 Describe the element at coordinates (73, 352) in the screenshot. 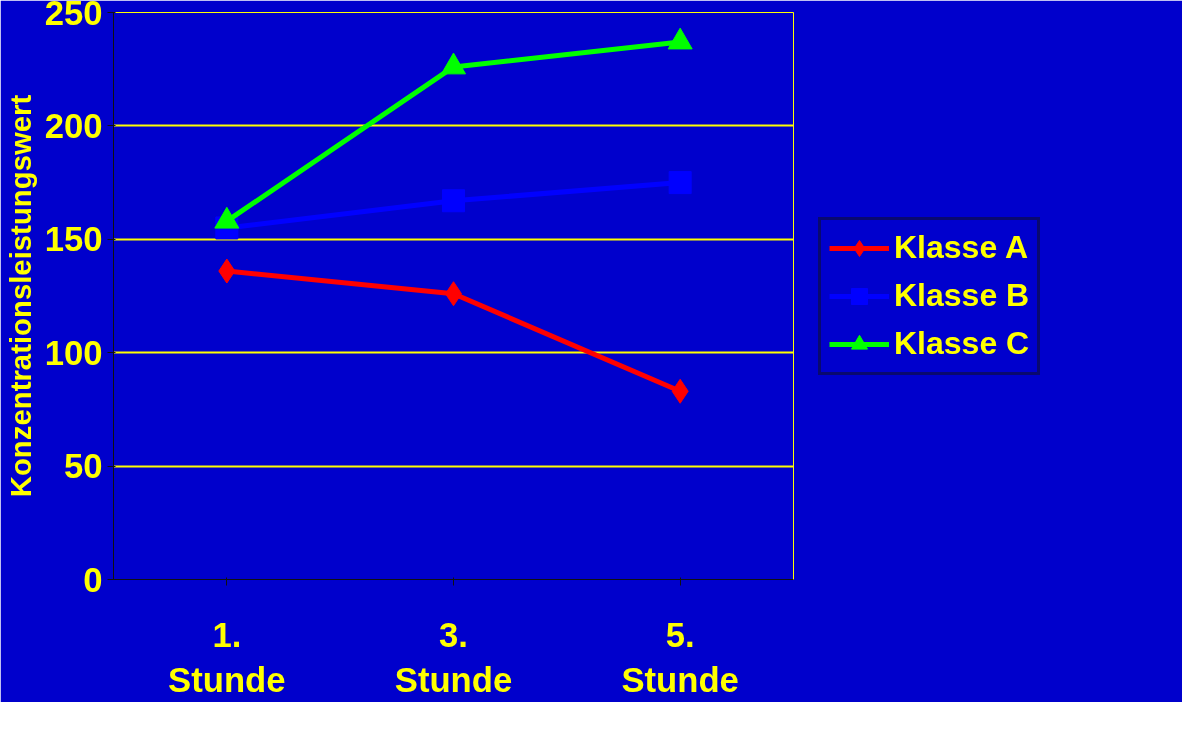

I see `y-tick-label: 100` at that location.